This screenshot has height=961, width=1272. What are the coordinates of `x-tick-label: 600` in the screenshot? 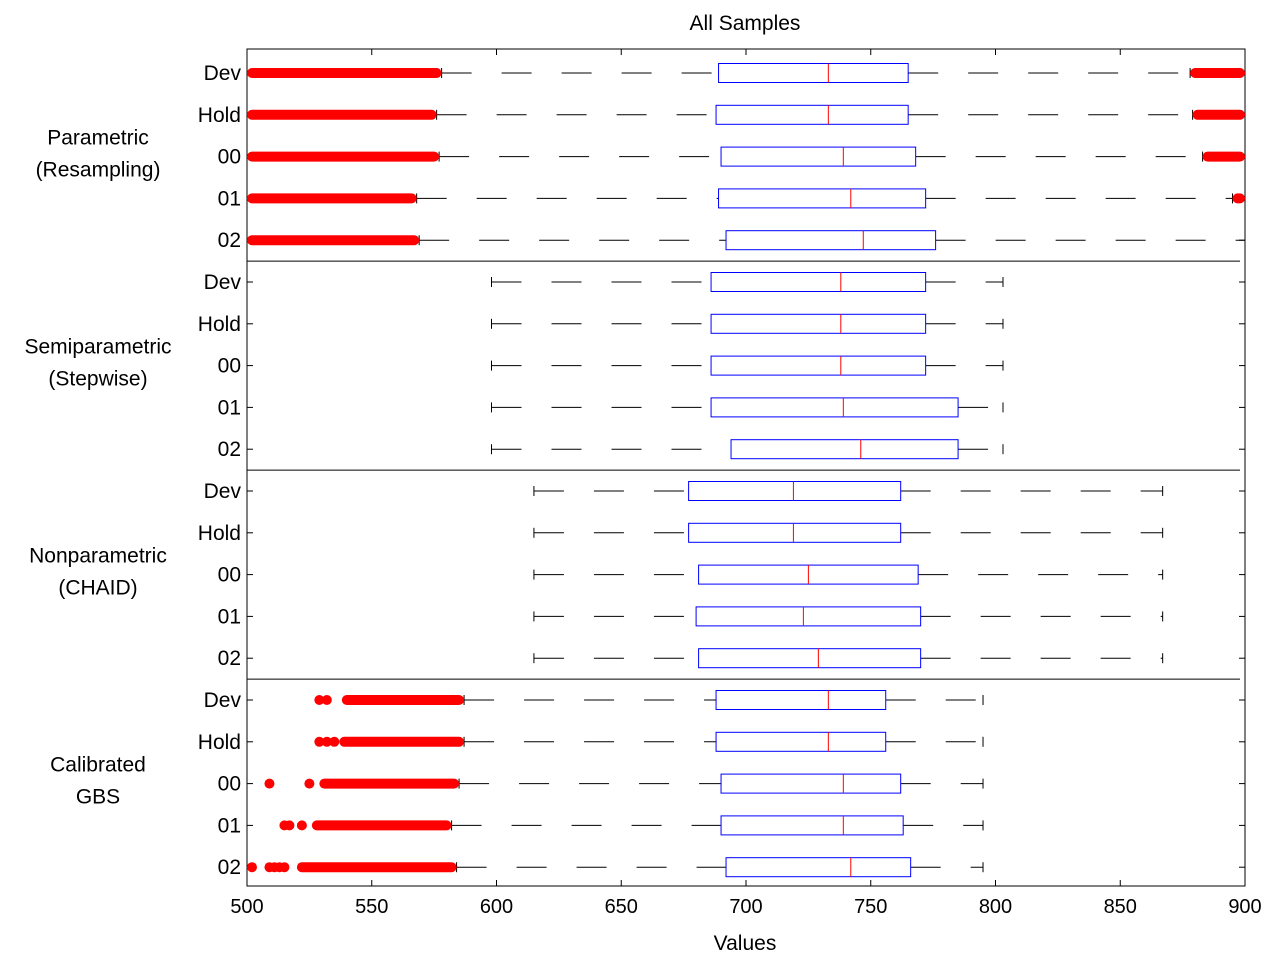 It's located at (496, 907).